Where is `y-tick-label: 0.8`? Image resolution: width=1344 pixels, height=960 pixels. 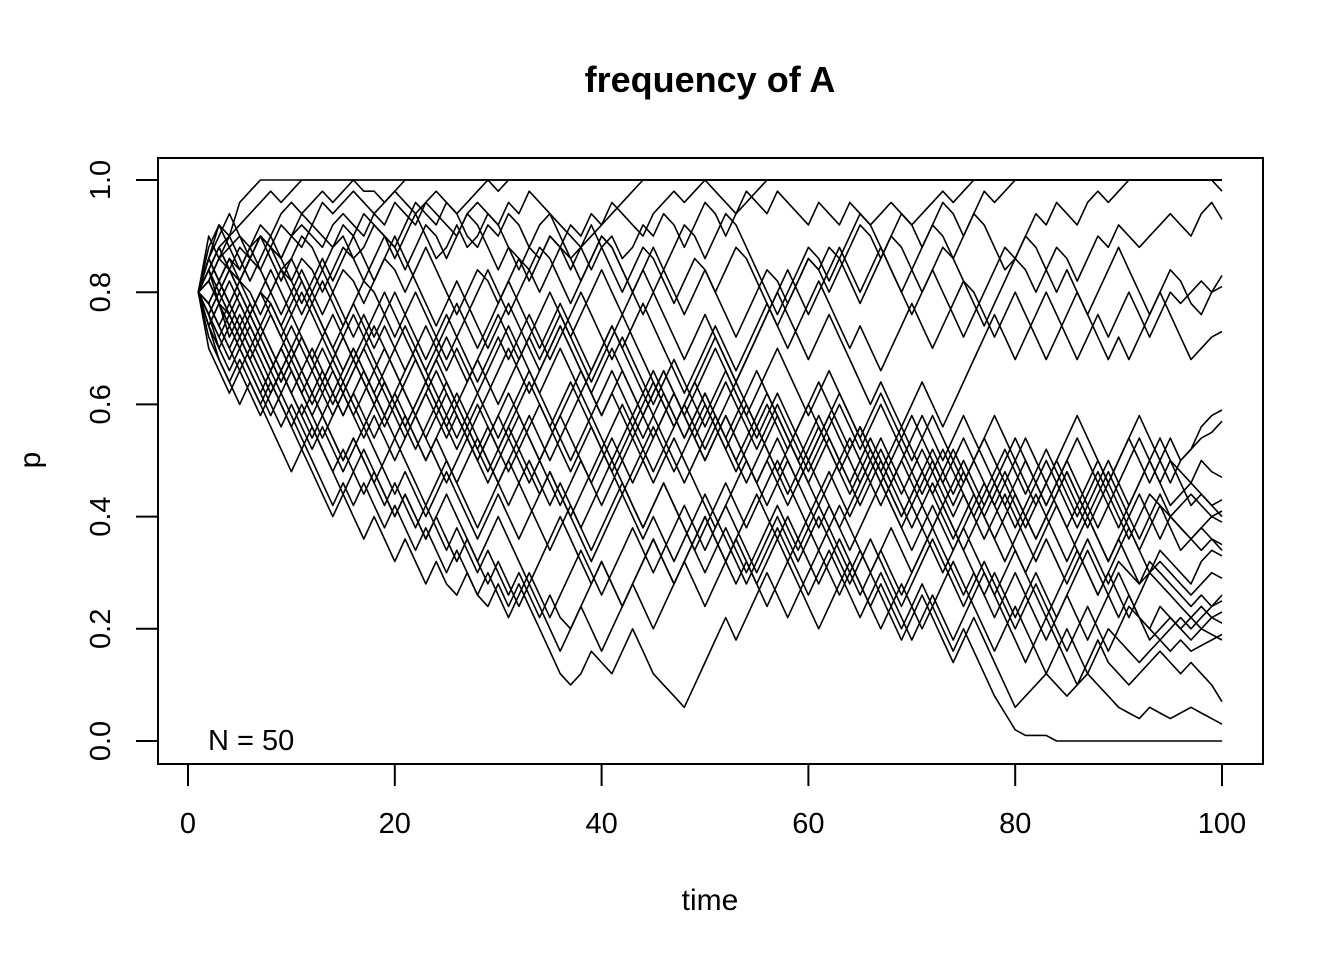 y-tick-label: 0.8 is located at coordinates (101, 292).